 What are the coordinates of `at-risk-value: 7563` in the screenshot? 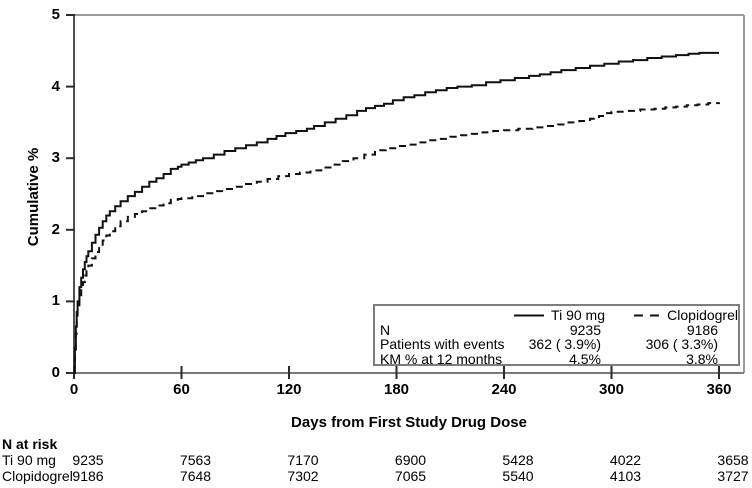 It's located at (195, 460).